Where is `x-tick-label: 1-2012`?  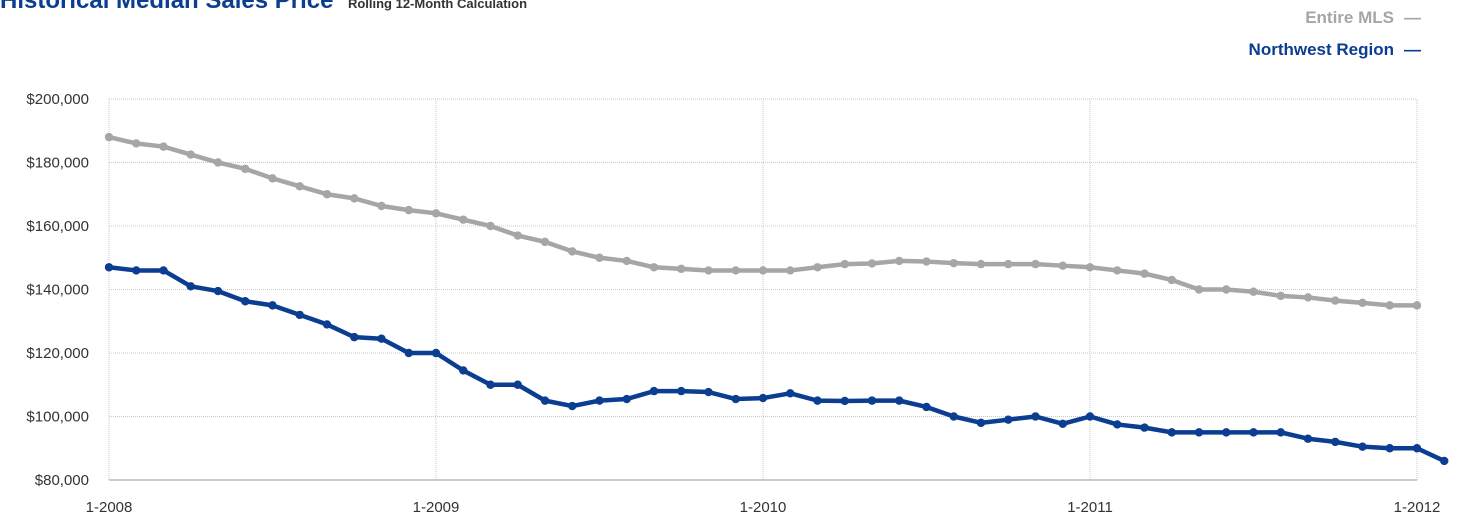
x-tick-label: 1-2012 is located at coordinates (1417, 507).